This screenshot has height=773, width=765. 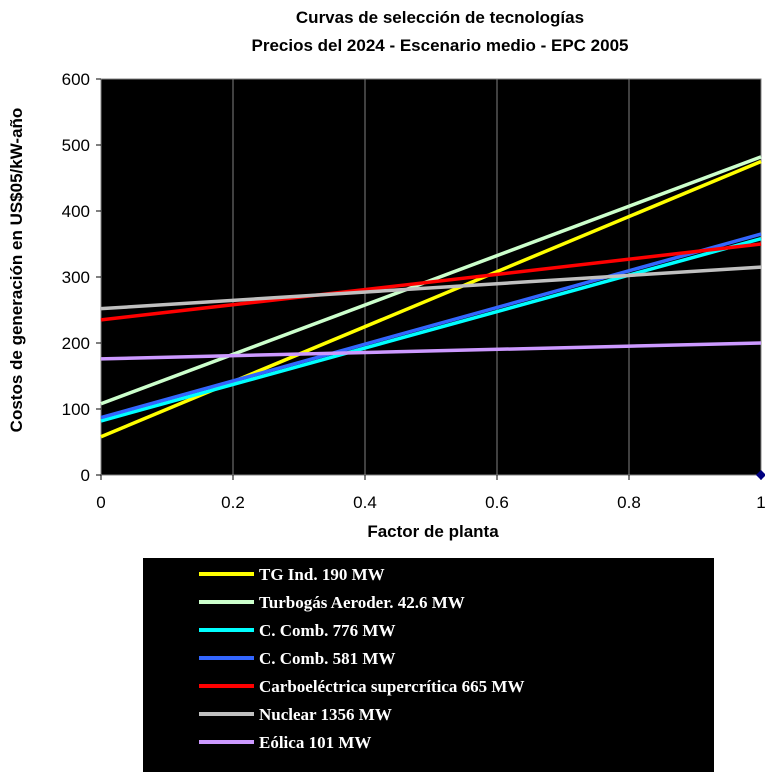 I want to click on y-tick-label: 300, so click(x=76, y=277).